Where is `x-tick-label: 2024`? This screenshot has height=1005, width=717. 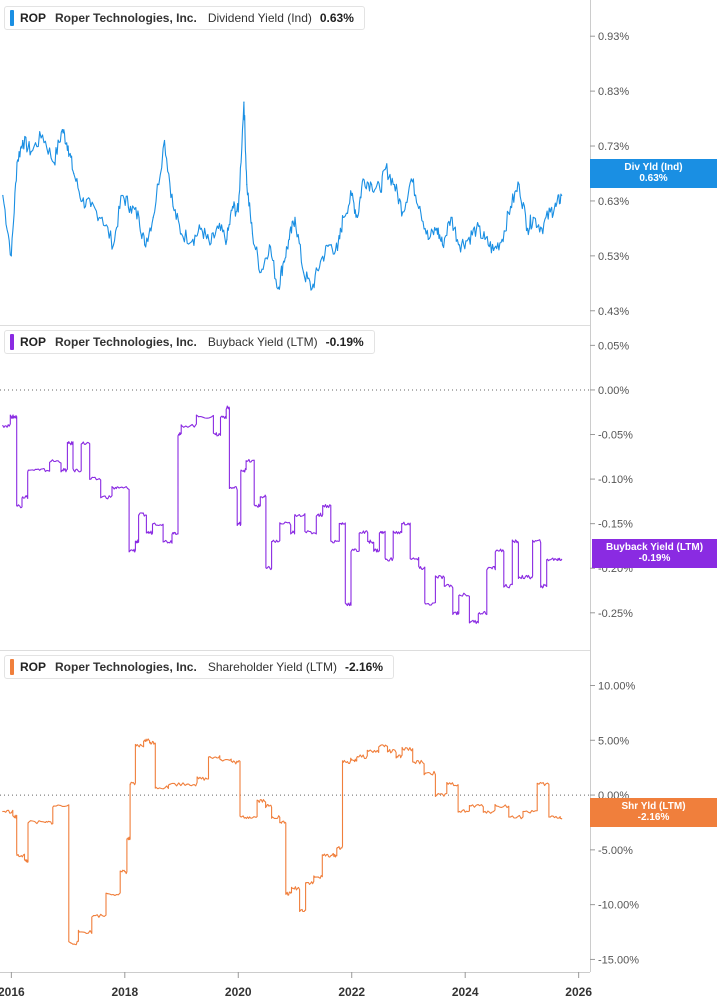
x-tick-label: 2024 is located at coordinates (465, 992).